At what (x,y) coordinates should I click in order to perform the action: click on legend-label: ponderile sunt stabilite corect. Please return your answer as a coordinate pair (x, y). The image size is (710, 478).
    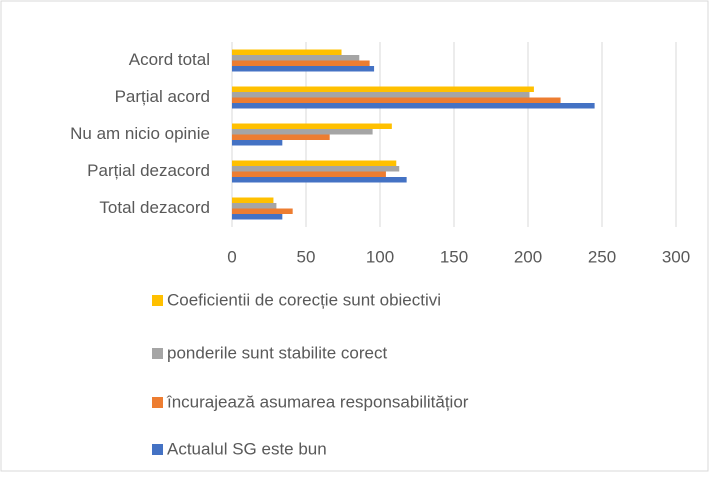
    Looking at the image, I should click on (277, 352).